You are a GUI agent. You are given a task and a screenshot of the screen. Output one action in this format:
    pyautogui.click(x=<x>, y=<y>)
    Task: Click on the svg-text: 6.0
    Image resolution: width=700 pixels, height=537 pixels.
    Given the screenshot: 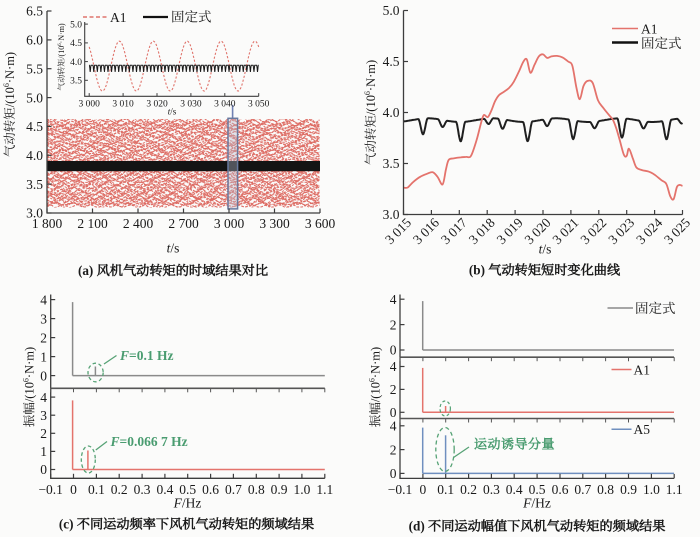 What is the action you would take?
    pyautogui.click(x=34, y=40)
    